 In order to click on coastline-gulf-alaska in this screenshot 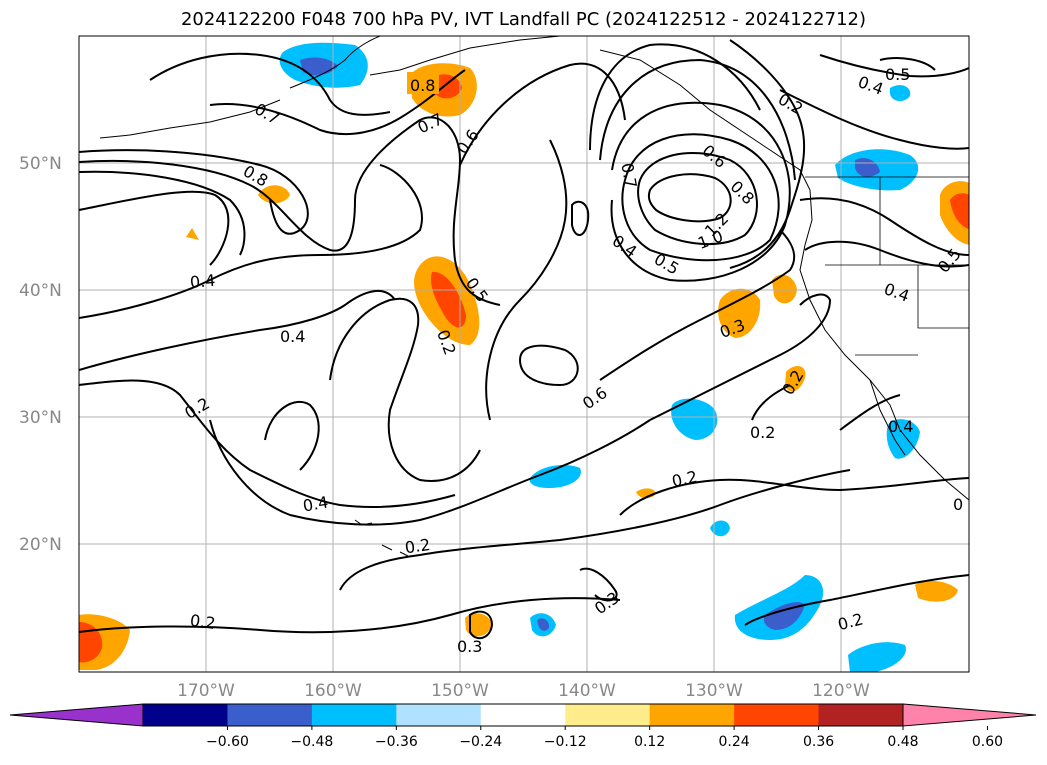, I will do `click(465, 56)`.